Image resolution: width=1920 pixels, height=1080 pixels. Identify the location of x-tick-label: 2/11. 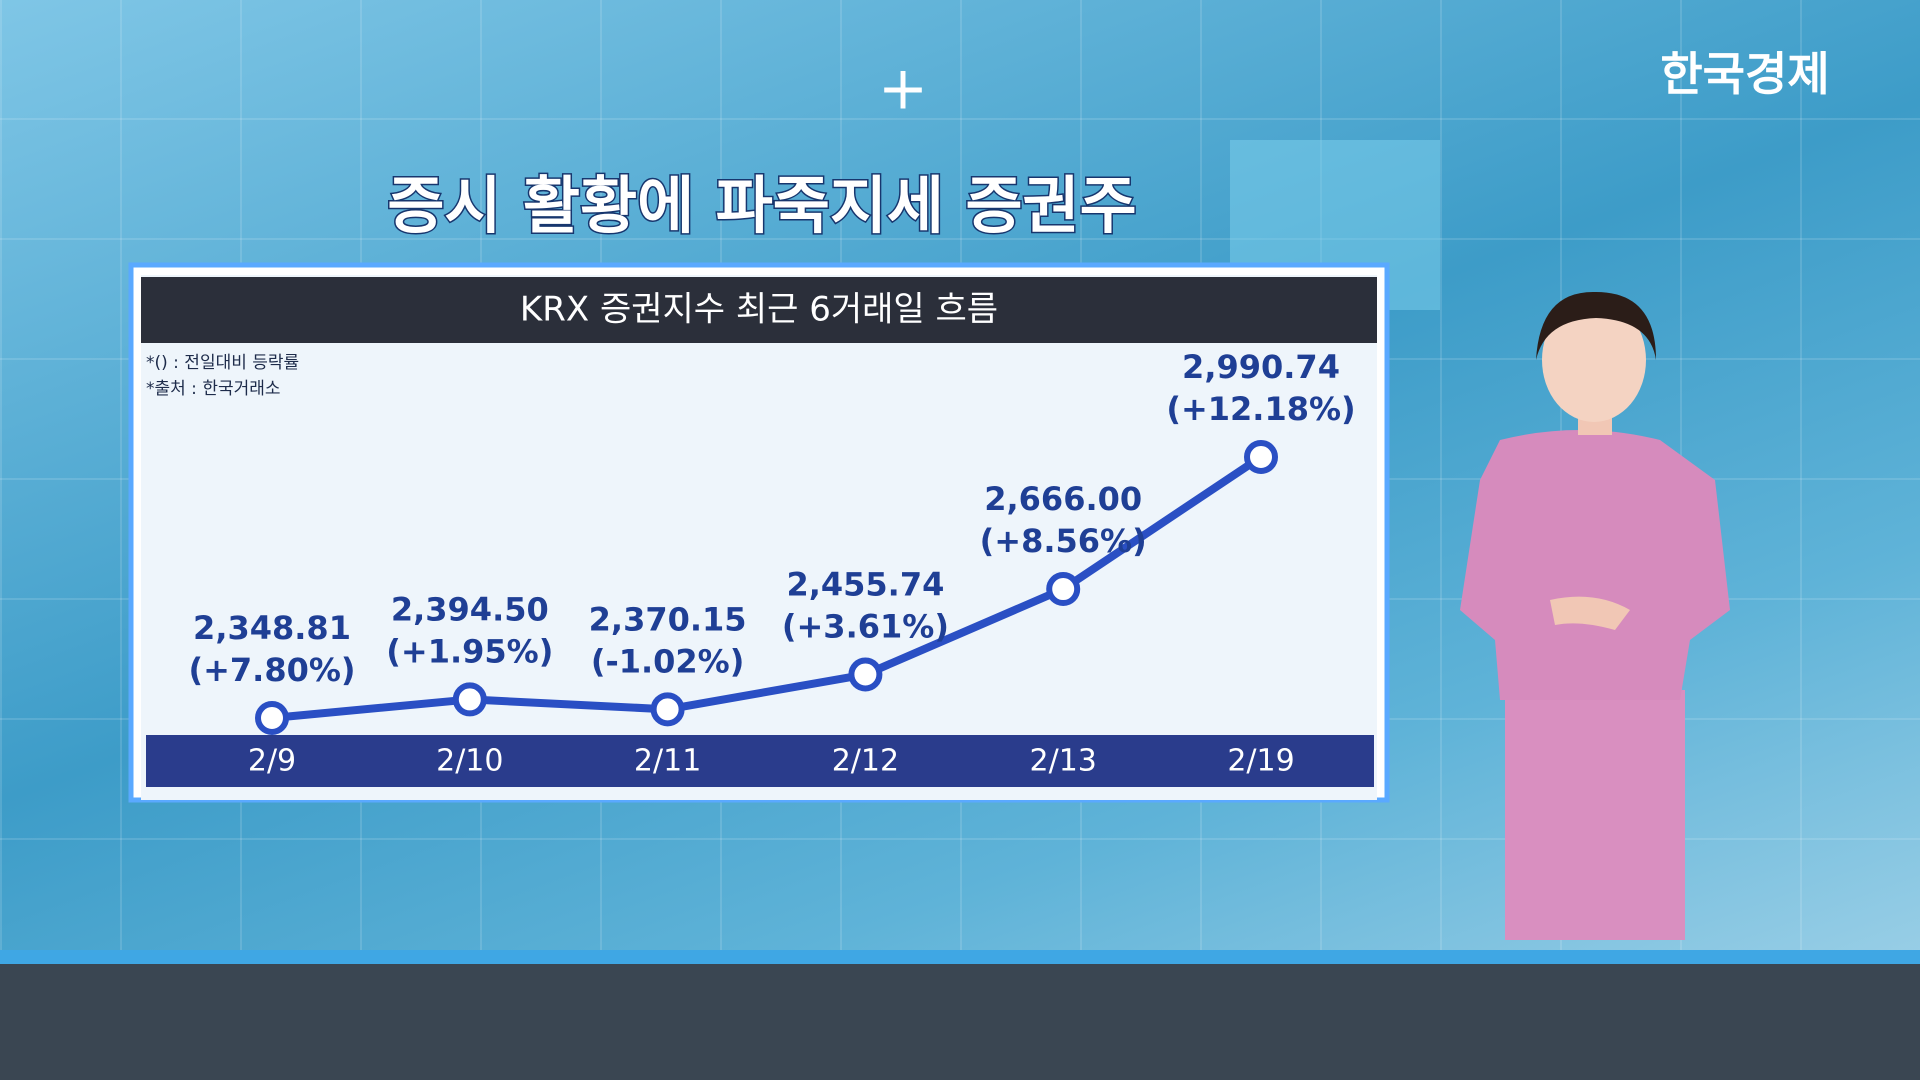
(667, 761).